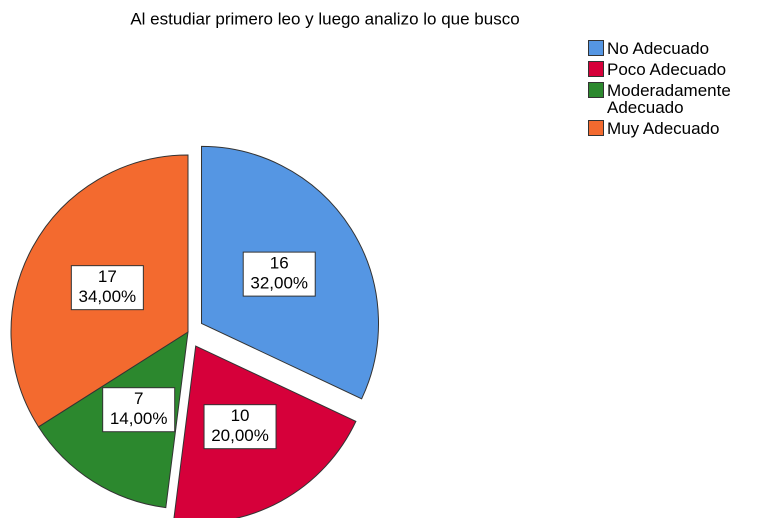 The height and width of the screenshot is (518, 770). I want to click on data-label: 10, so click(240, 415).